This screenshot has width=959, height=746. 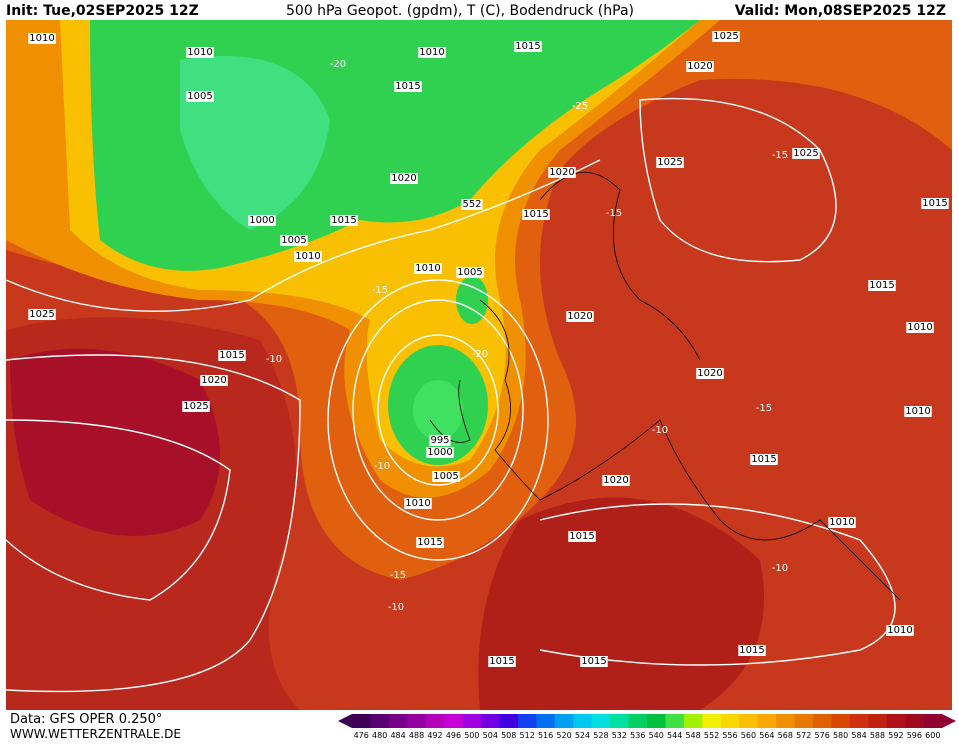 I want to click on temperature-label: -25, so click(x=580, y=106).